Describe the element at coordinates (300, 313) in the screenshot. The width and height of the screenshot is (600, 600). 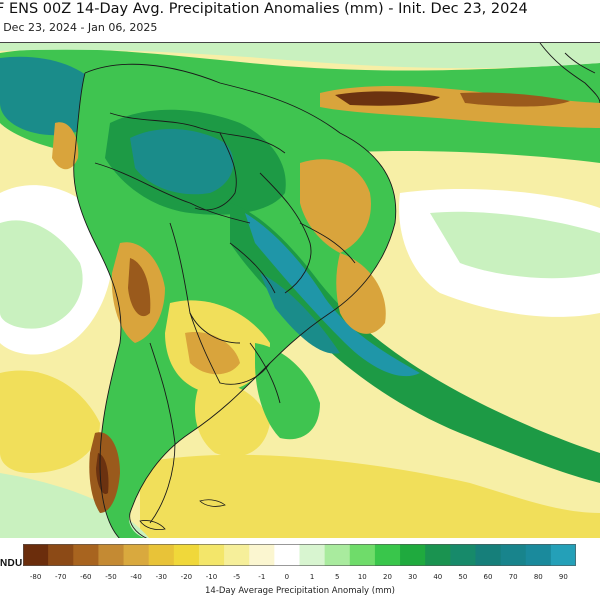
I see `southeast-brazil-teal` at that location.